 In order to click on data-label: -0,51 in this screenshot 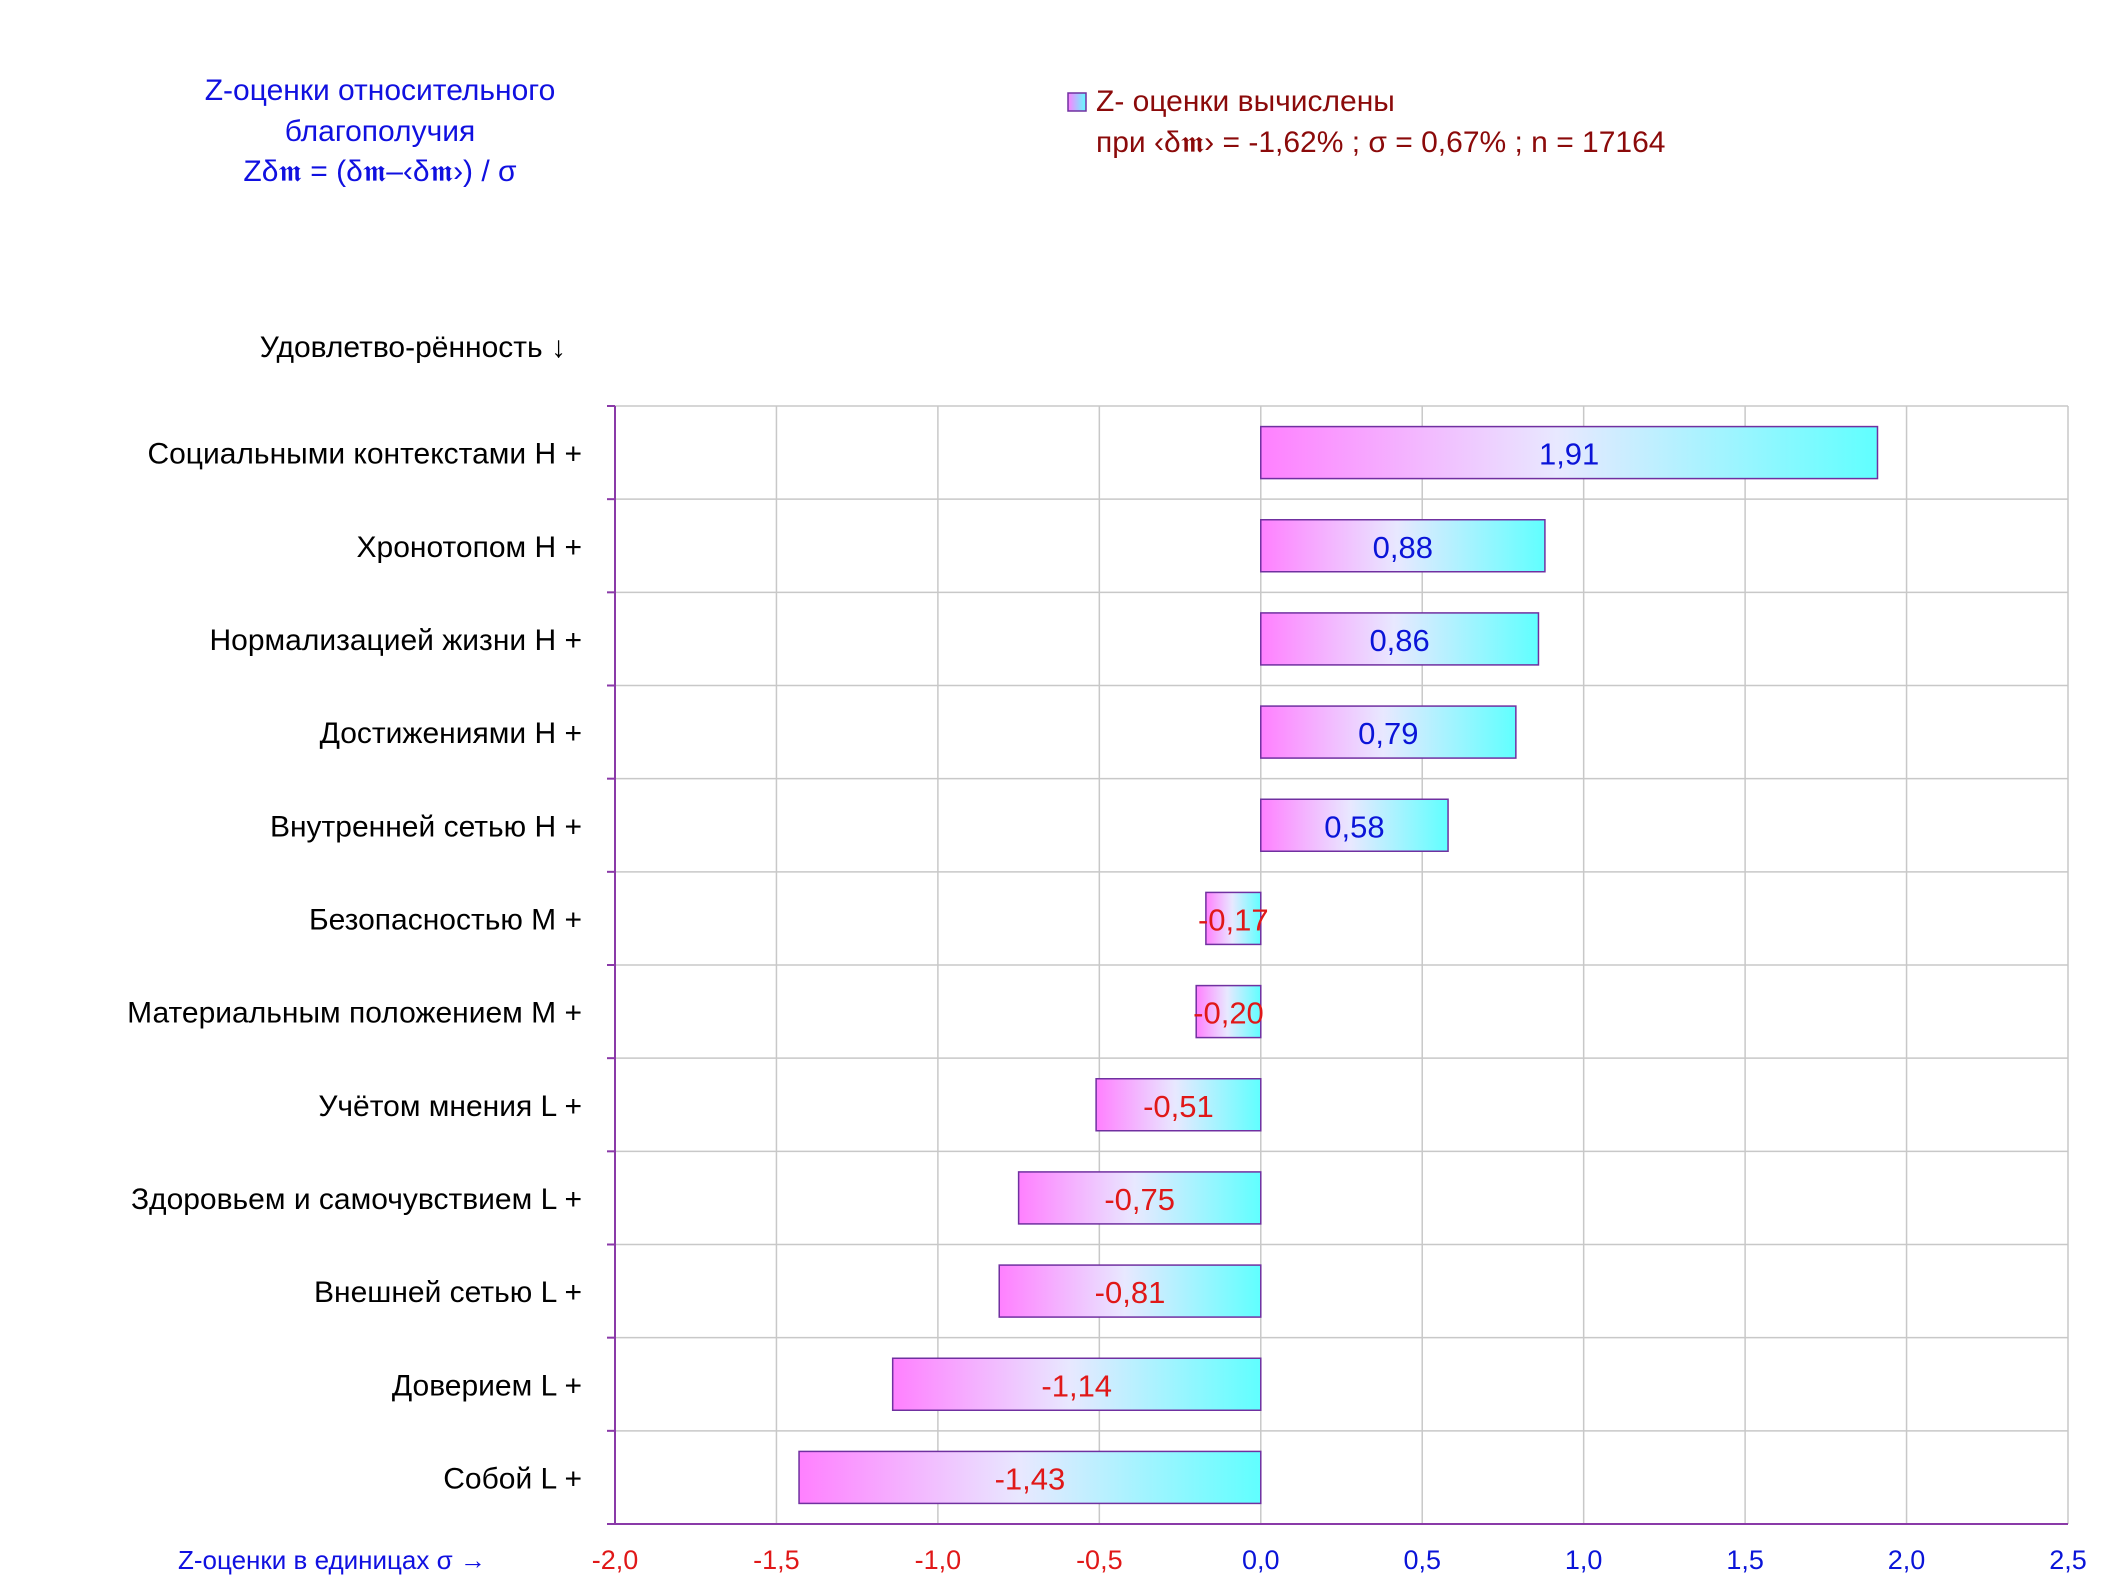, I will do `click(1178, 1106)`.